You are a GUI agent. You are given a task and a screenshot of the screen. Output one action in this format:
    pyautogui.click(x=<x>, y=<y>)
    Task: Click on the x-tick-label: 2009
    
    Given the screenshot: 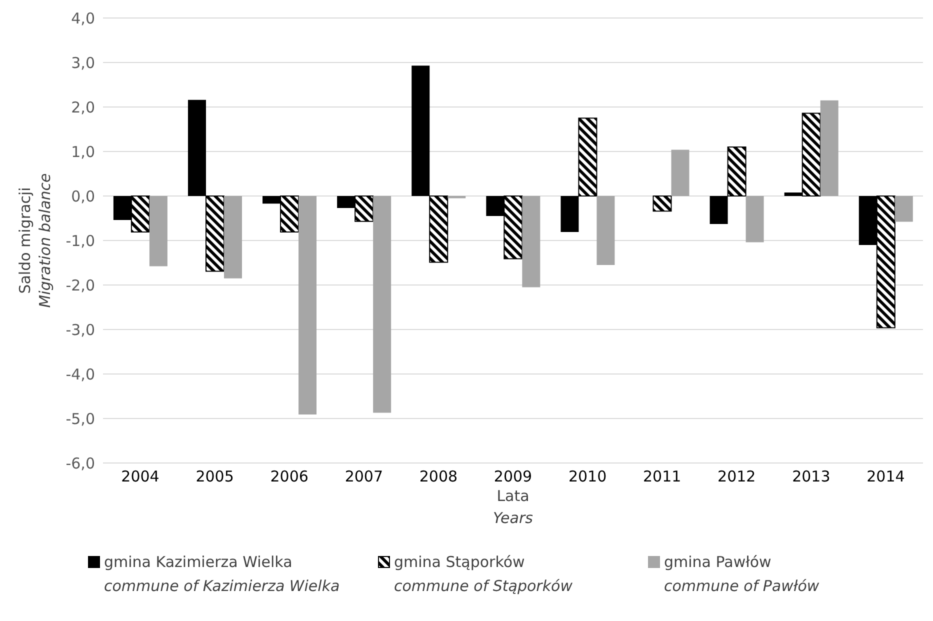 What is the action you would take?
    pyautogui.click(x=513, y=477)
    